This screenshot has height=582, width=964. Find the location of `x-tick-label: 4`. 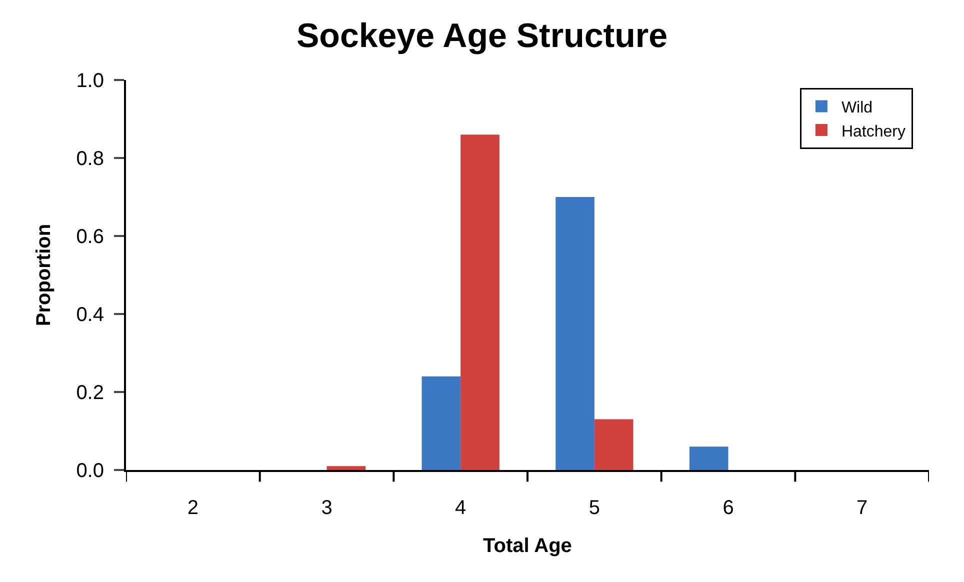

x-tick-label: 4 is located at coordinates (460, 508).